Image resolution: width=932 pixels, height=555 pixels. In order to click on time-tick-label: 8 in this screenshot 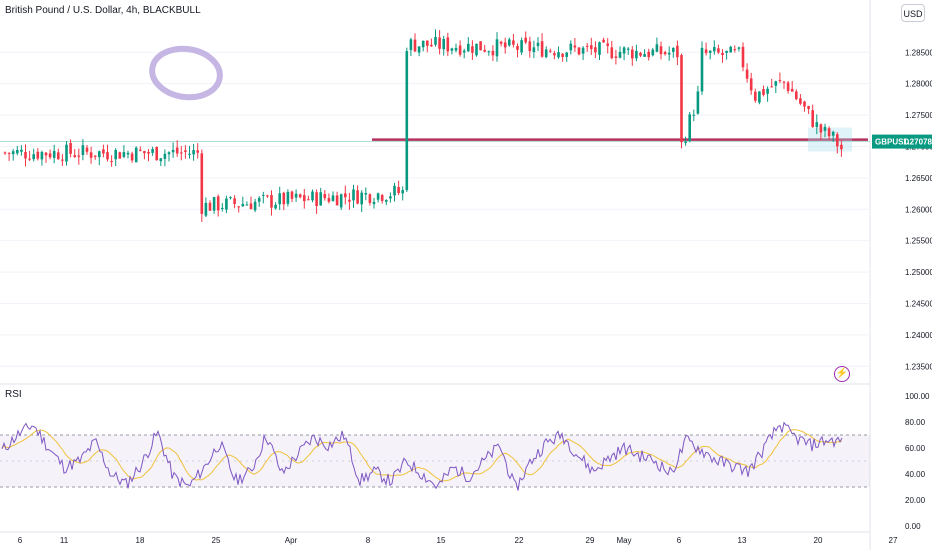, I will do `click(368, 540)`.